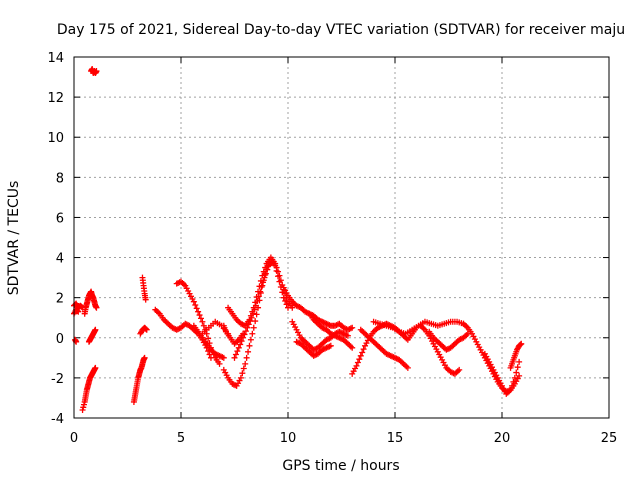  I want to click on series-sat-p, so click(260, 291).